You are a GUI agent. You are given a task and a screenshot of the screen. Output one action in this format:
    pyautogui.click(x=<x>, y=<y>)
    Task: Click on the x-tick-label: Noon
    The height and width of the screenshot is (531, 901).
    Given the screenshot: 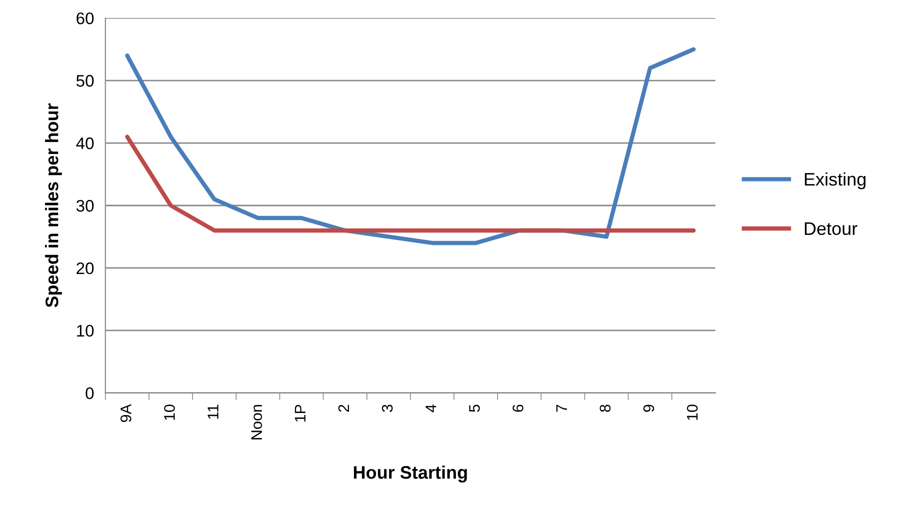 What is the action you would take?
    pyautogui.click(x=256, y=422)
    